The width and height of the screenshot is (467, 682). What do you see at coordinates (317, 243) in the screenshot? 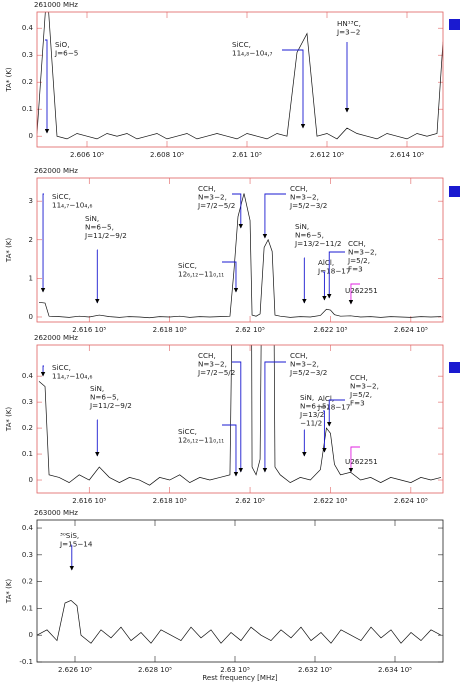
I see `annotation-text: J=13/2−11/2` at bounding box center [317, 243].